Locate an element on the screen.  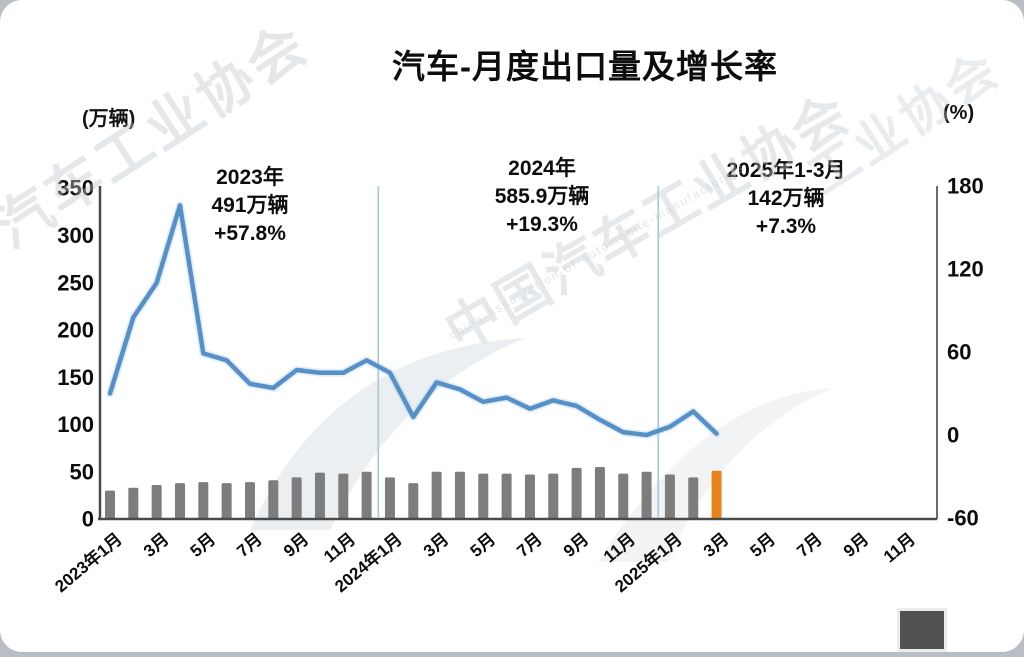
annotation-2023: 2023年 491万辆 +57.8% is located at coordinates (249, 206).